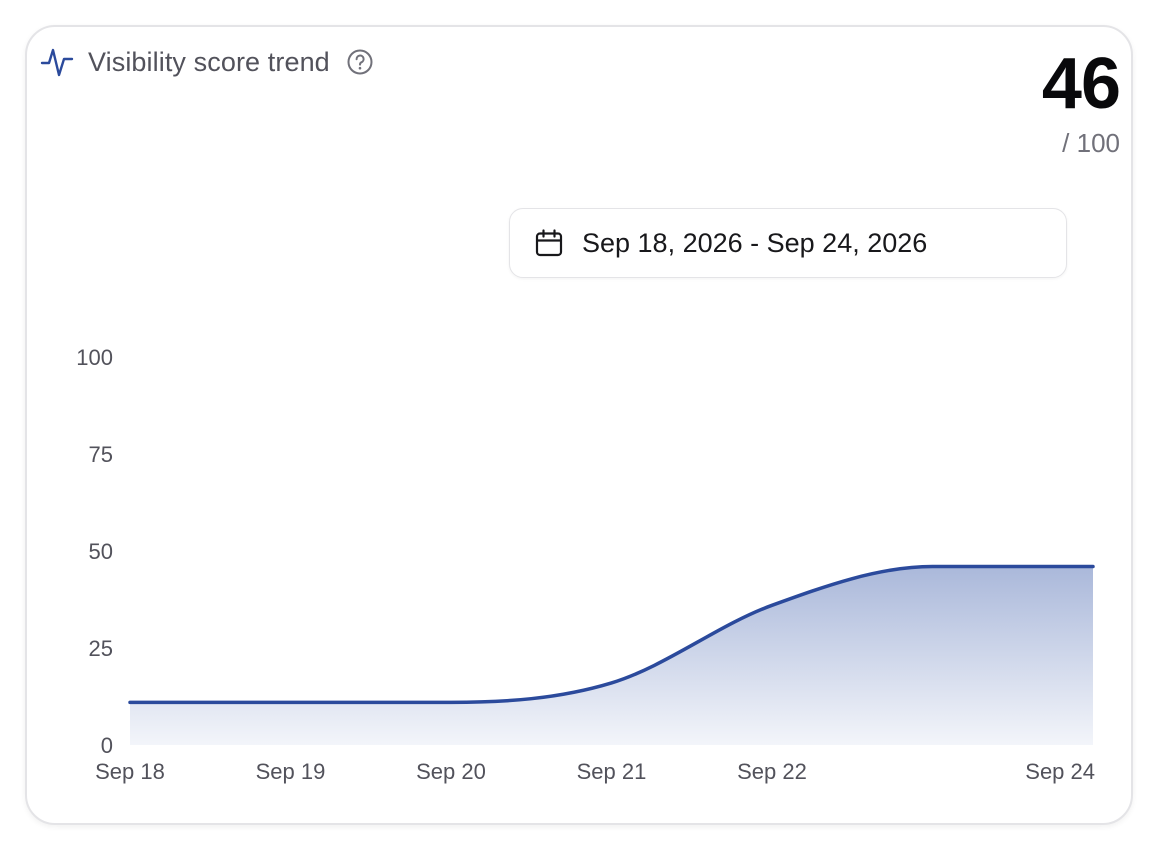 This screenshot has width=1160, height=852. I want to click on x-tick-label: Sep 20, so click(451, 771).